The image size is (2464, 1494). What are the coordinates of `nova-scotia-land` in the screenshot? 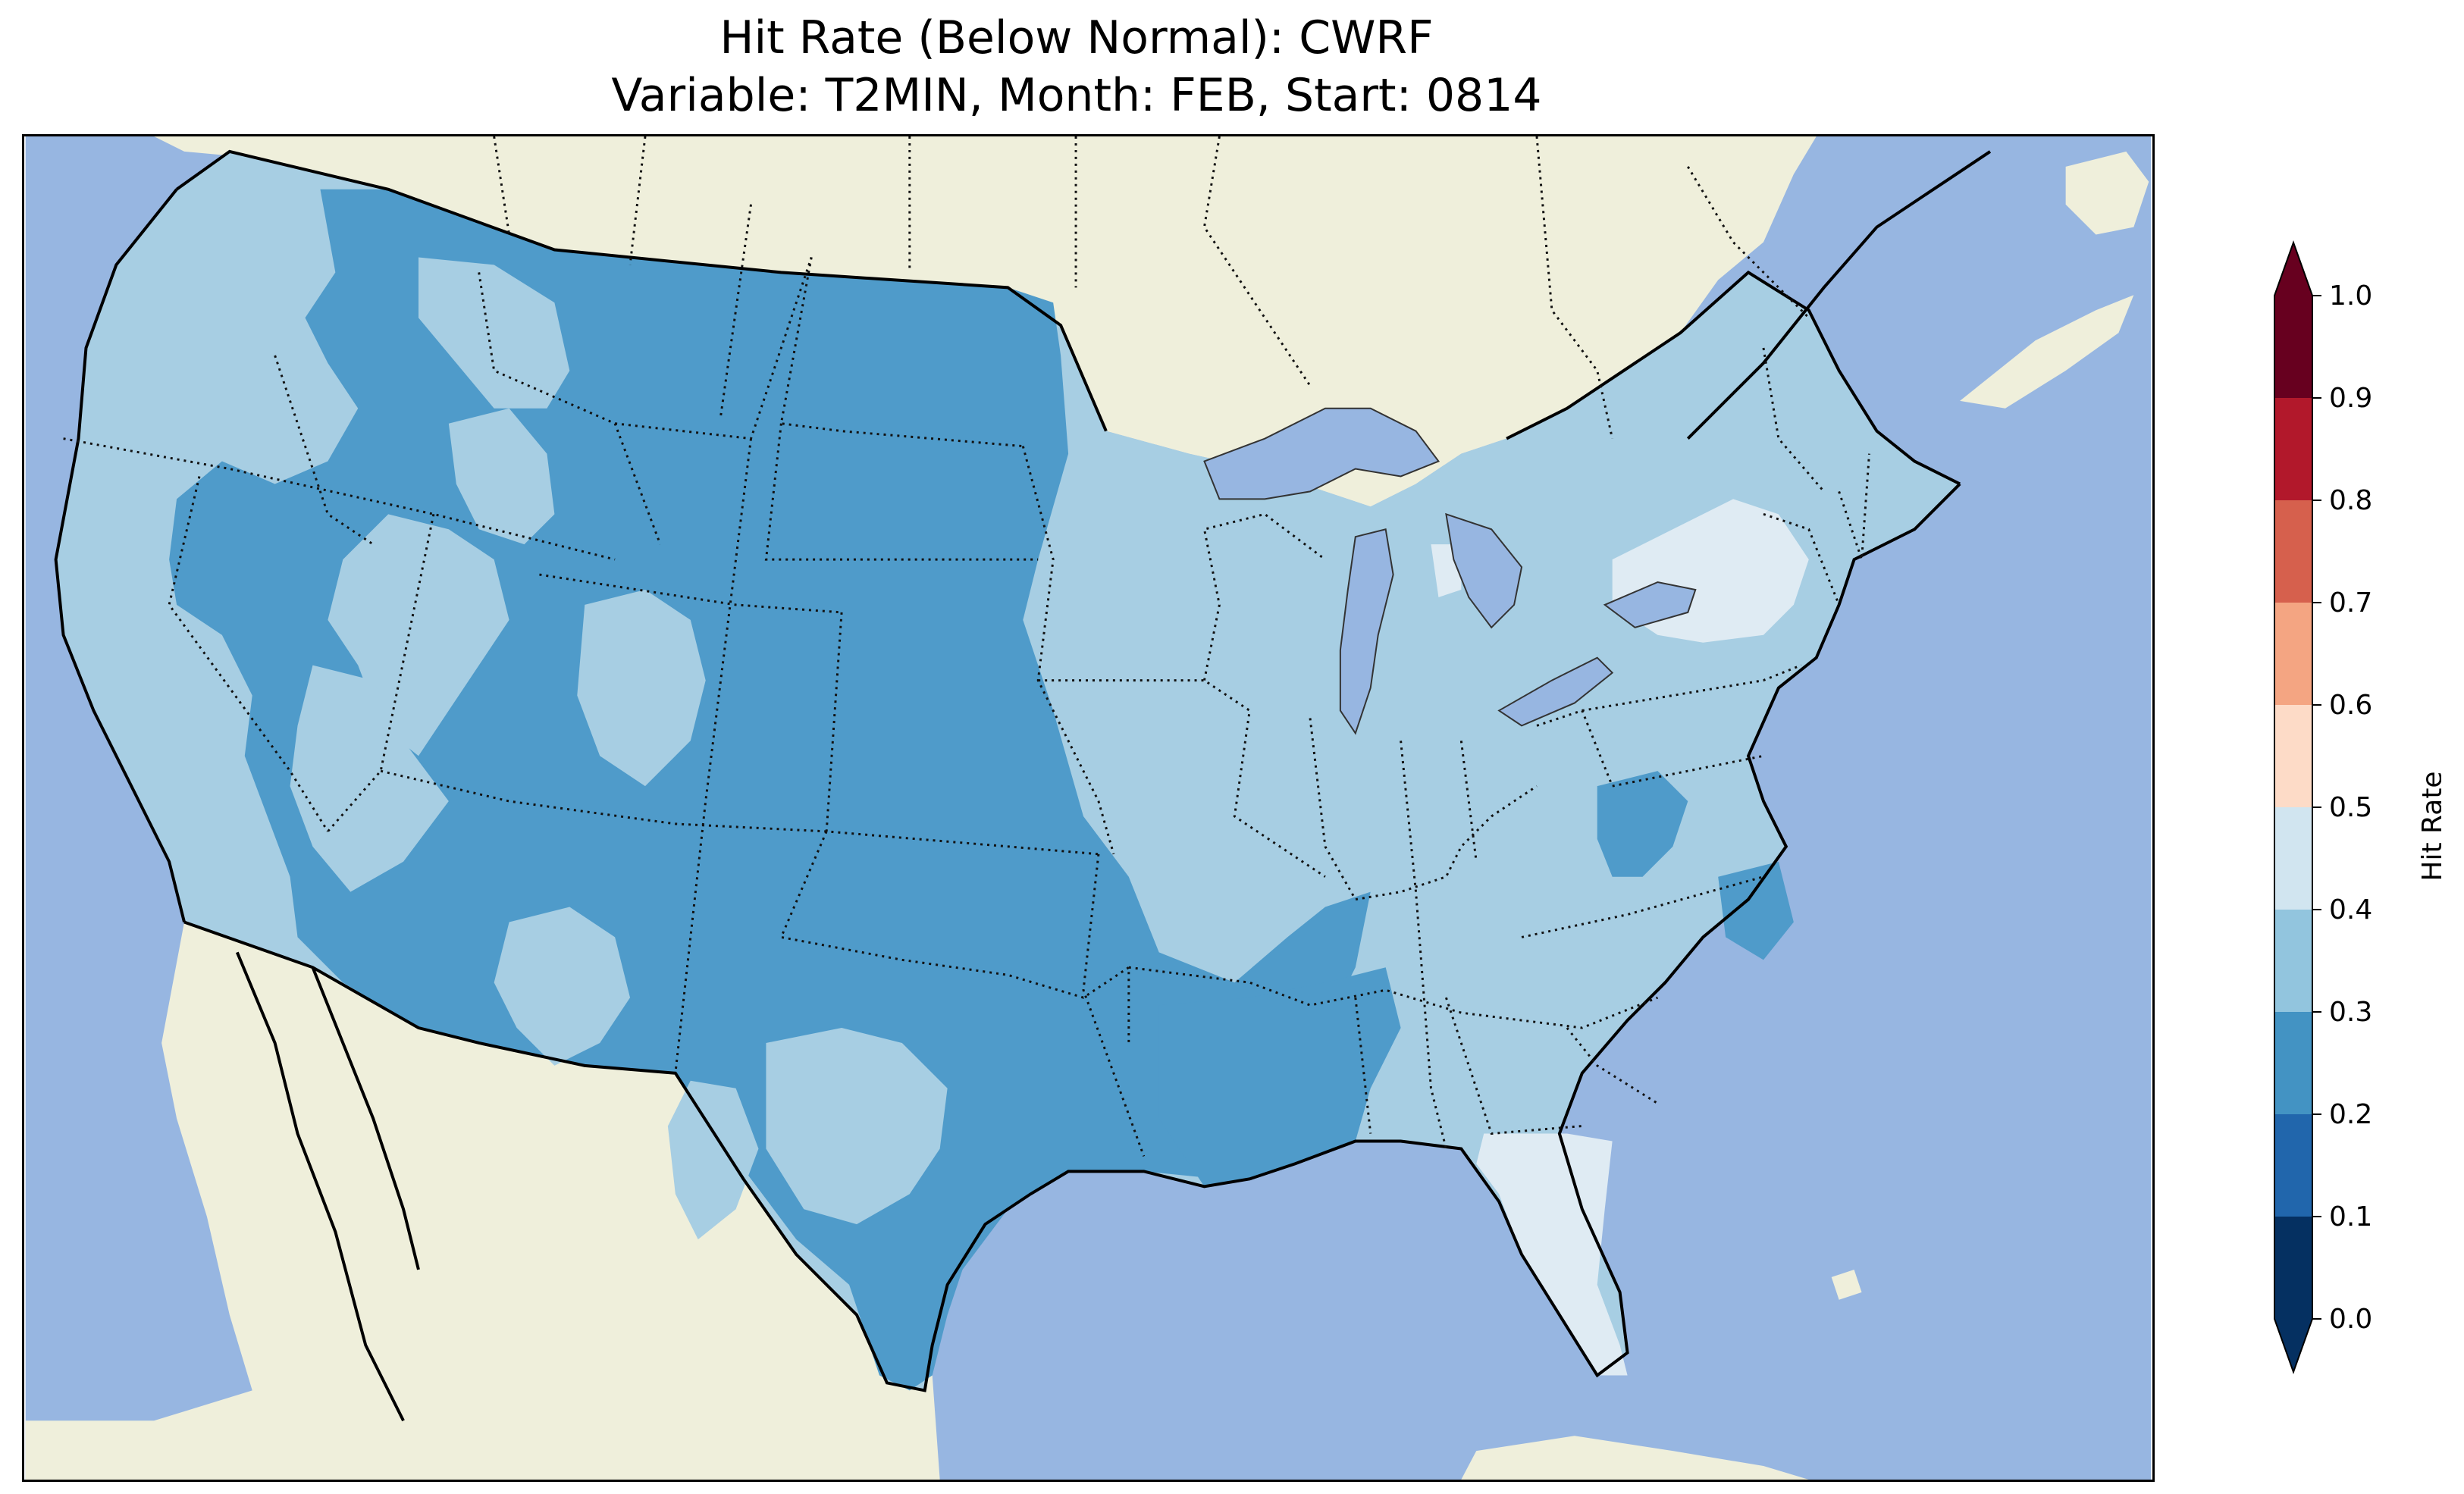 It's located at (2047, 352).